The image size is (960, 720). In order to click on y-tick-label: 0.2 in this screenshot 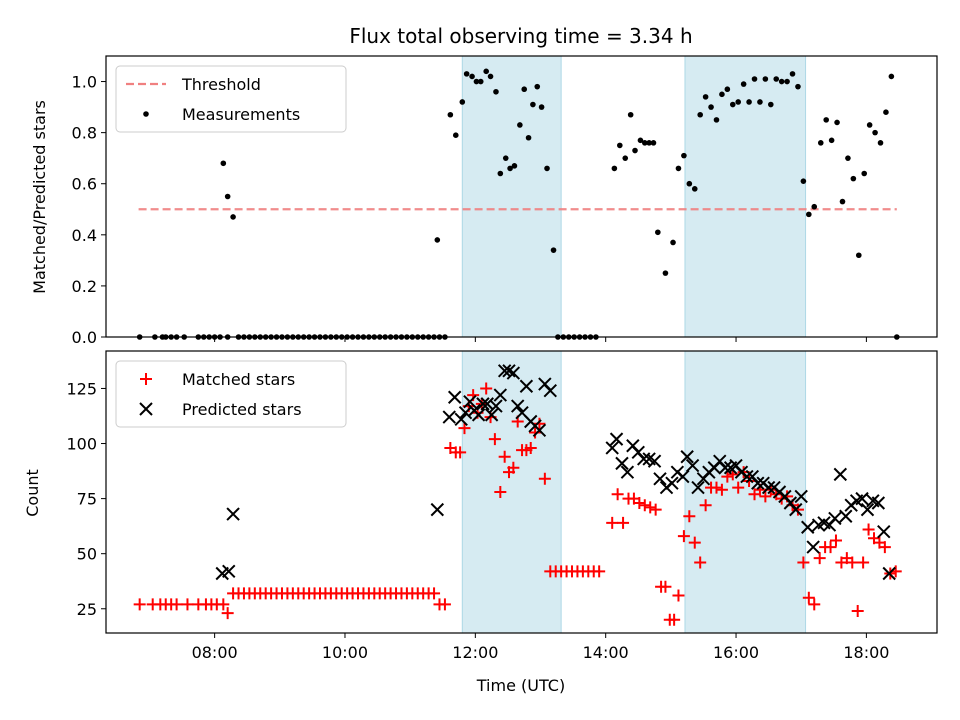, I will do `click(84, 286)`.